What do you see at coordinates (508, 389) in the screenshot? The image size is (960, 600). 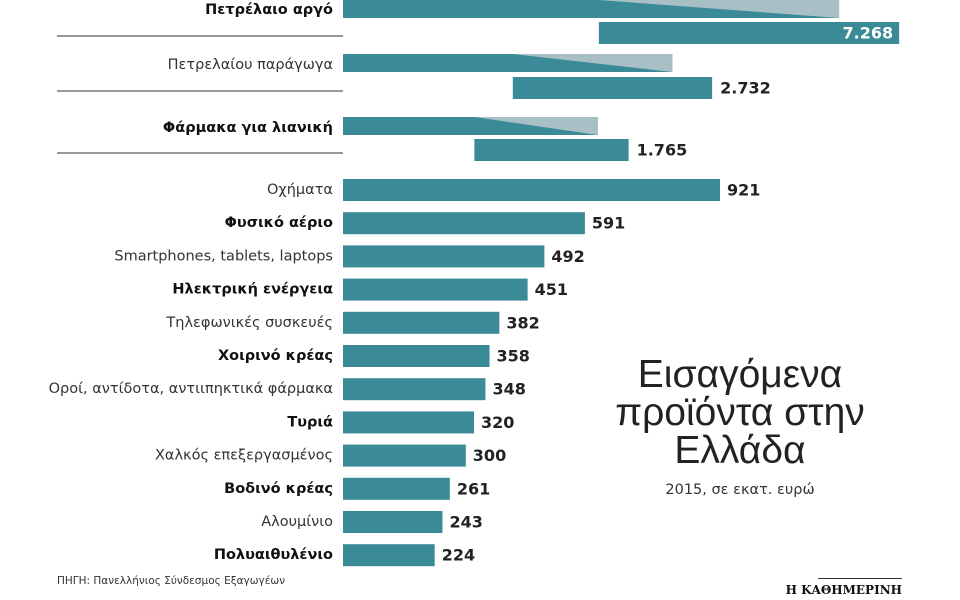 I see `value-label: 348` at bounding box center [508, 389].